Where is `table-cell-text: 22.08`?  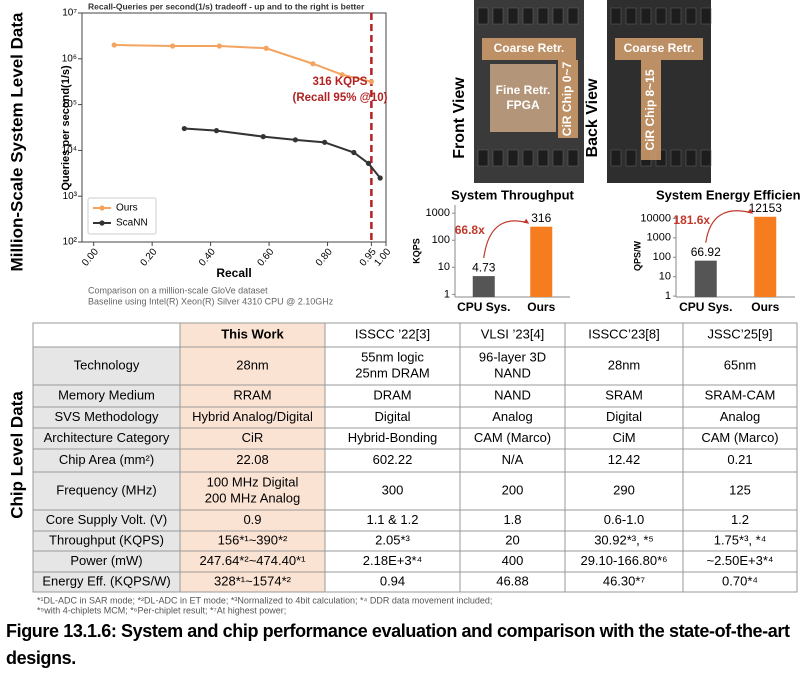
table-cell-text: 22.08 is located at coordinates (252, 459).